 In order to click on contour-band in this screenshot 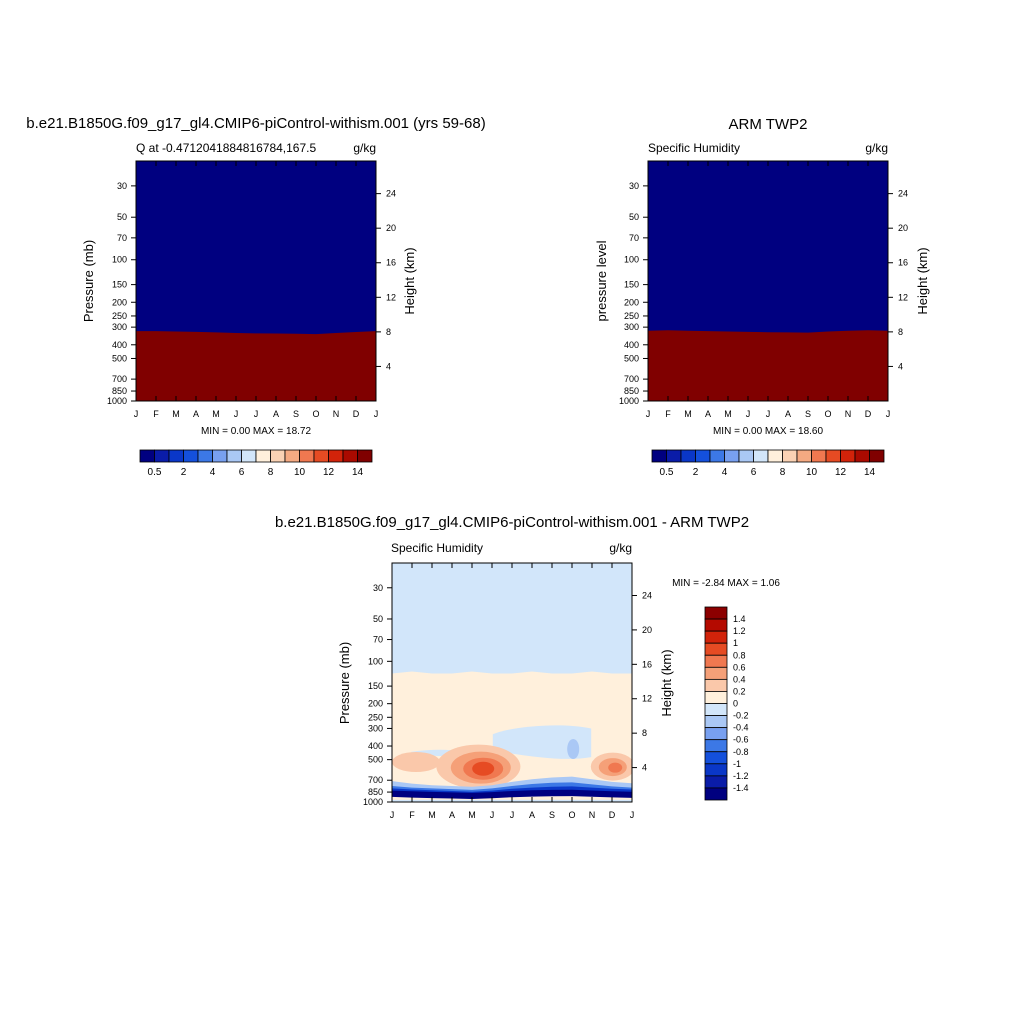, I will do `click(768, 365)`.